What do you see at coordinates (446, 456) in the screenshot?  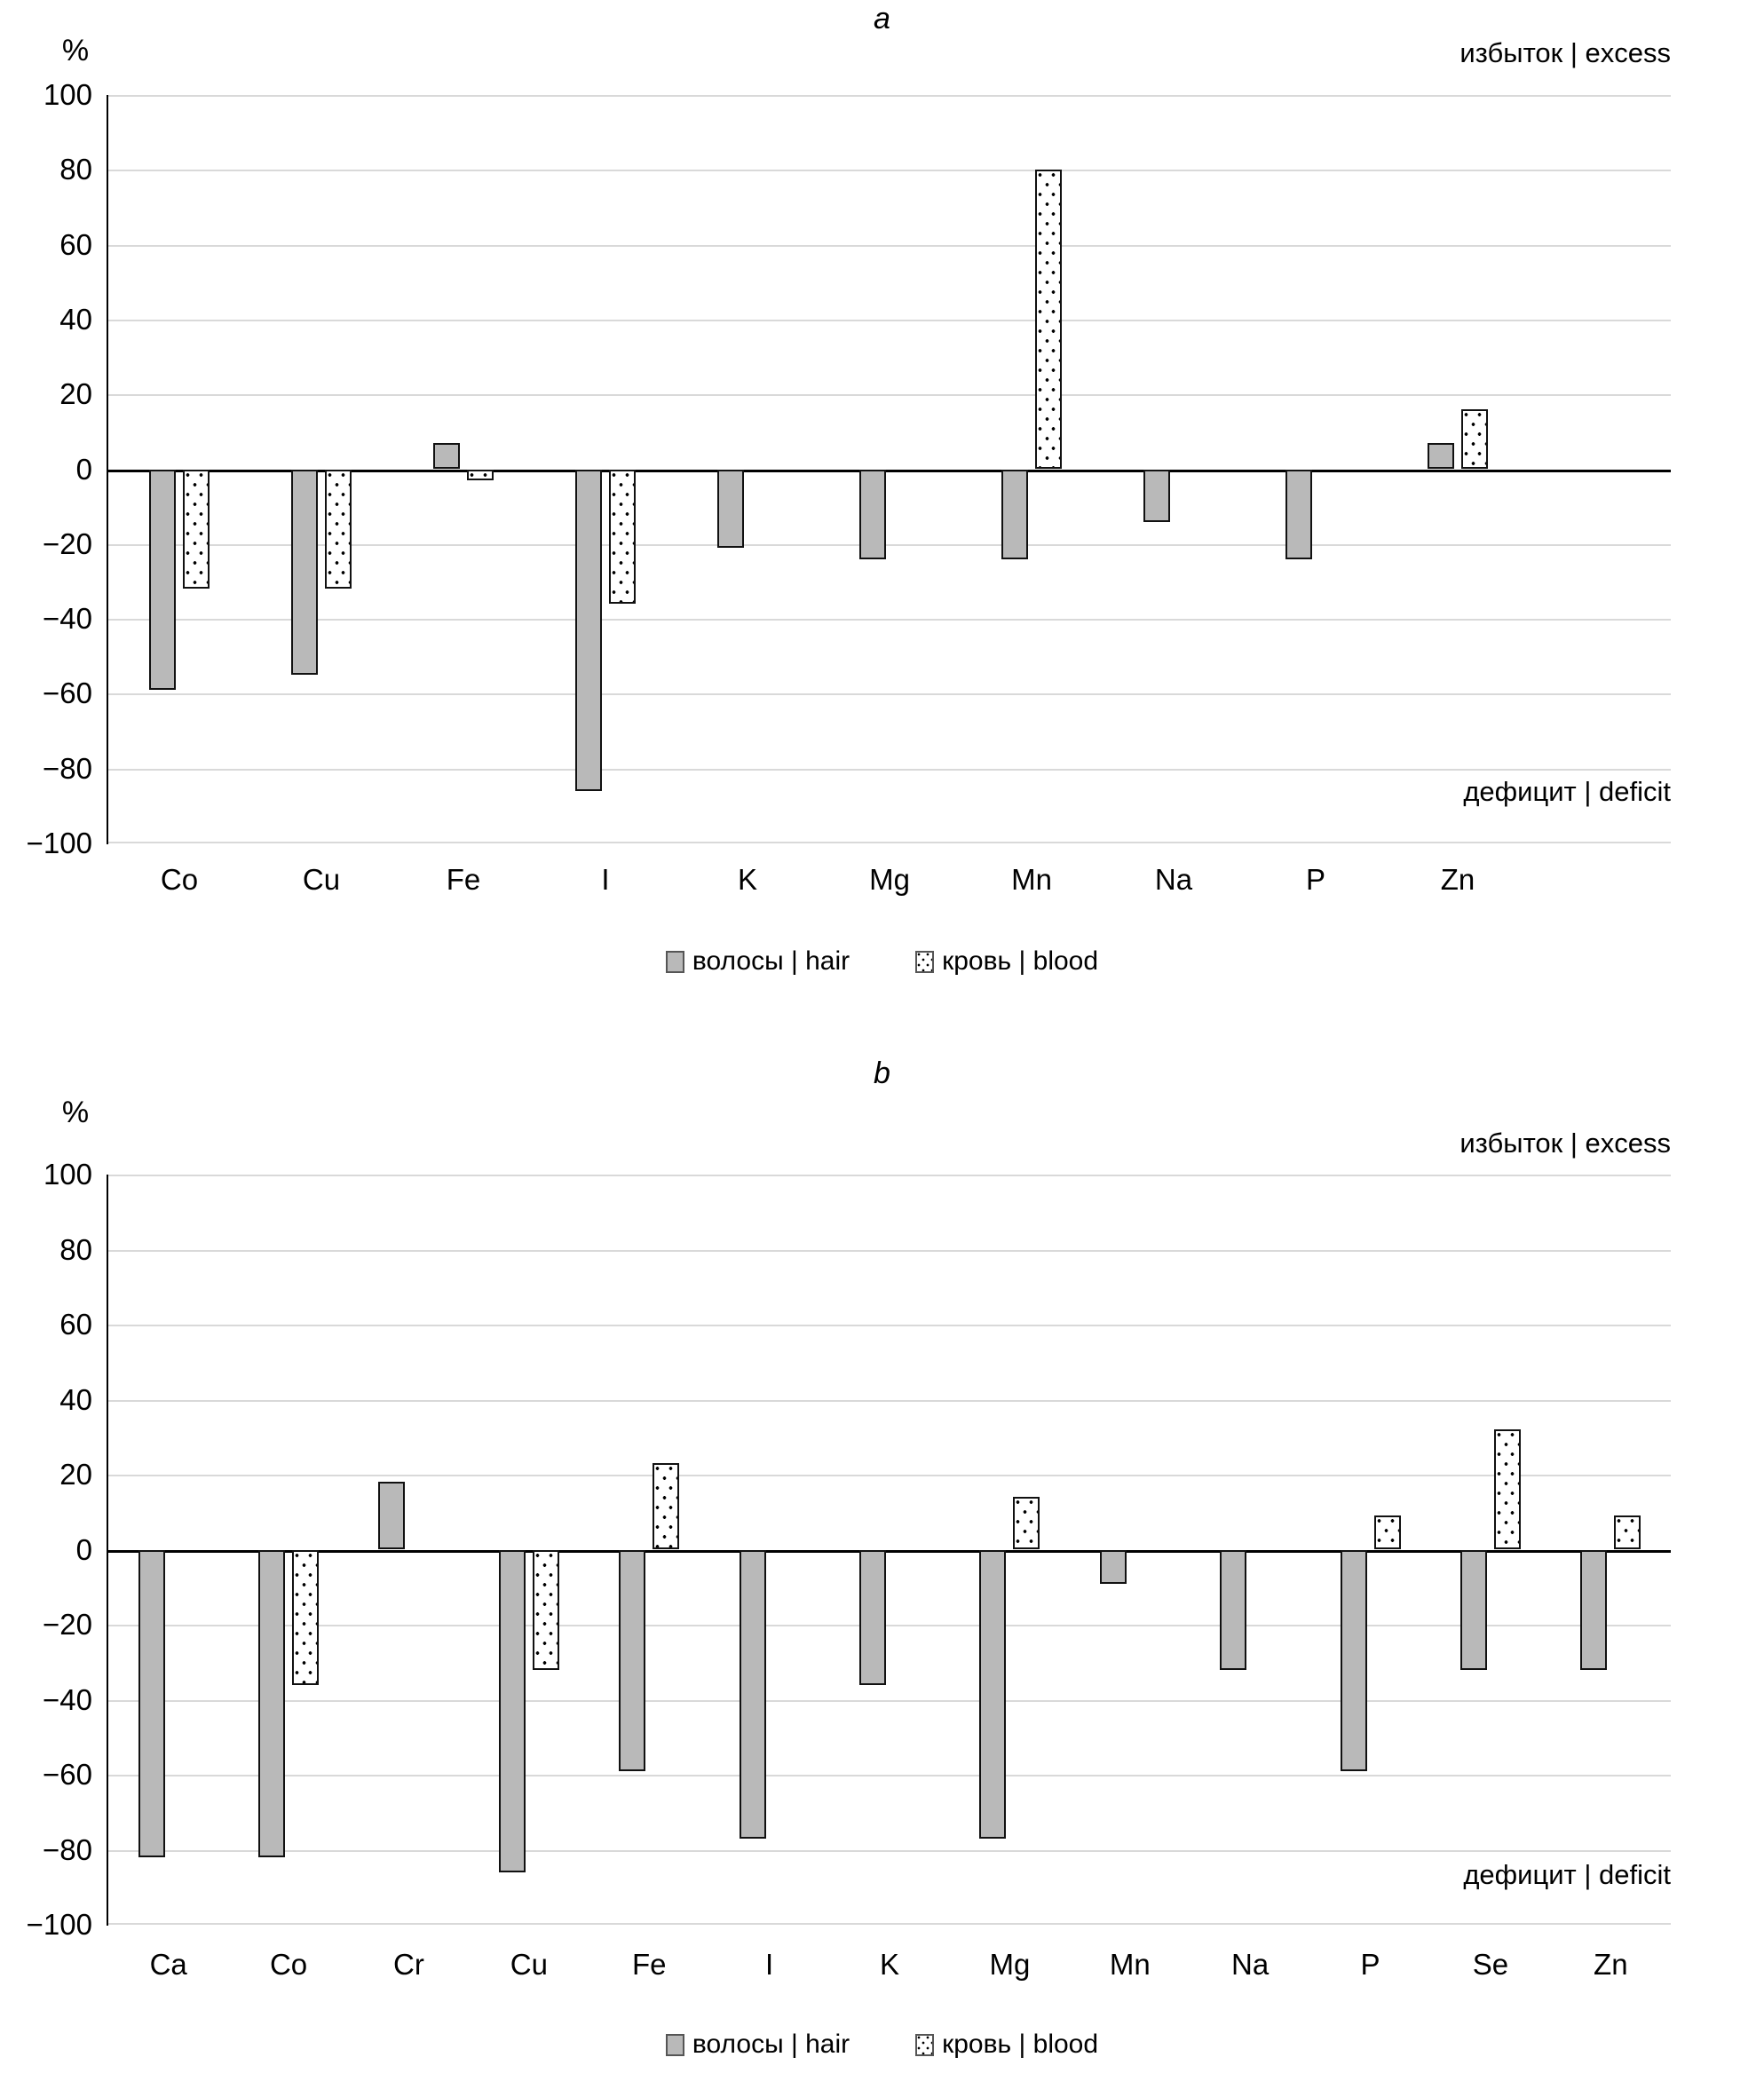 I see `bar-hair-Fe` at bounding box center [446, 456].